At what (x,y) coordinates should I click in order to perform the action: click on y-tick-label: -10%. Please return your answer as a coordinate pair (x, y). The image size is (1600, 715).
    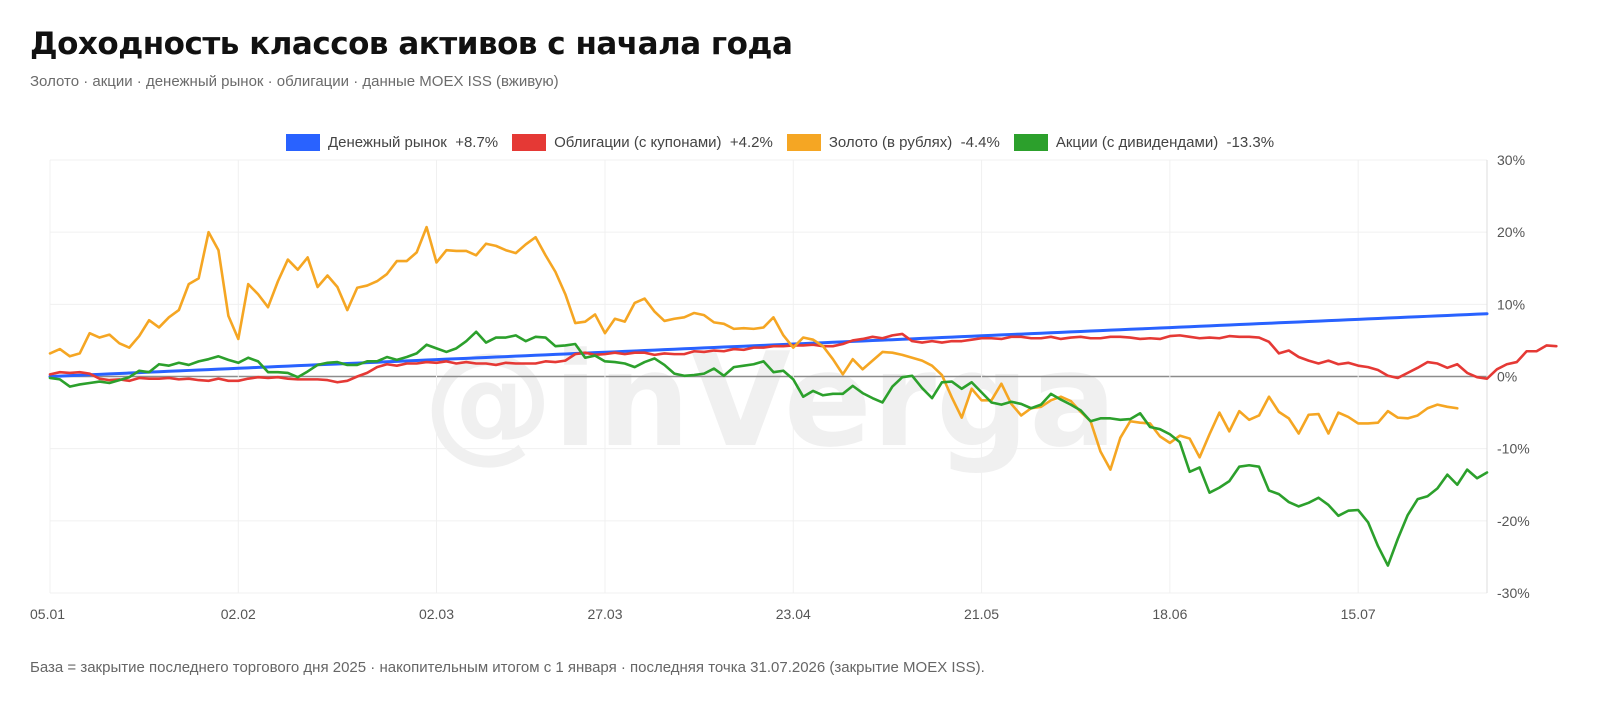
    Looking at the image, I should click on (1513, 449).